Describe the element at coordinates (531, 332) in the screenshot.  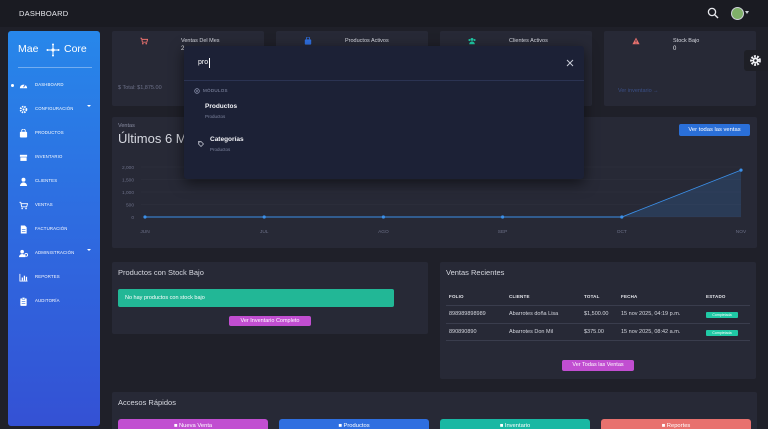
I see `table-cell: Abarrotes Don Mil` at that location.